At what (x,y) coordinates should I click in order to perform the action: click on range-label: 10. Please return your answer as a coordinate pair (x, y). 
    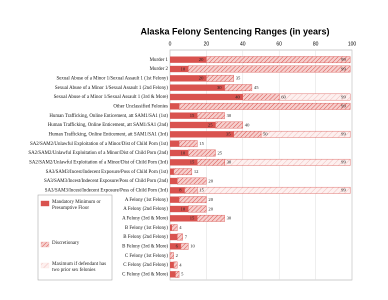
    Looking at the image, I should click on (192, 246).